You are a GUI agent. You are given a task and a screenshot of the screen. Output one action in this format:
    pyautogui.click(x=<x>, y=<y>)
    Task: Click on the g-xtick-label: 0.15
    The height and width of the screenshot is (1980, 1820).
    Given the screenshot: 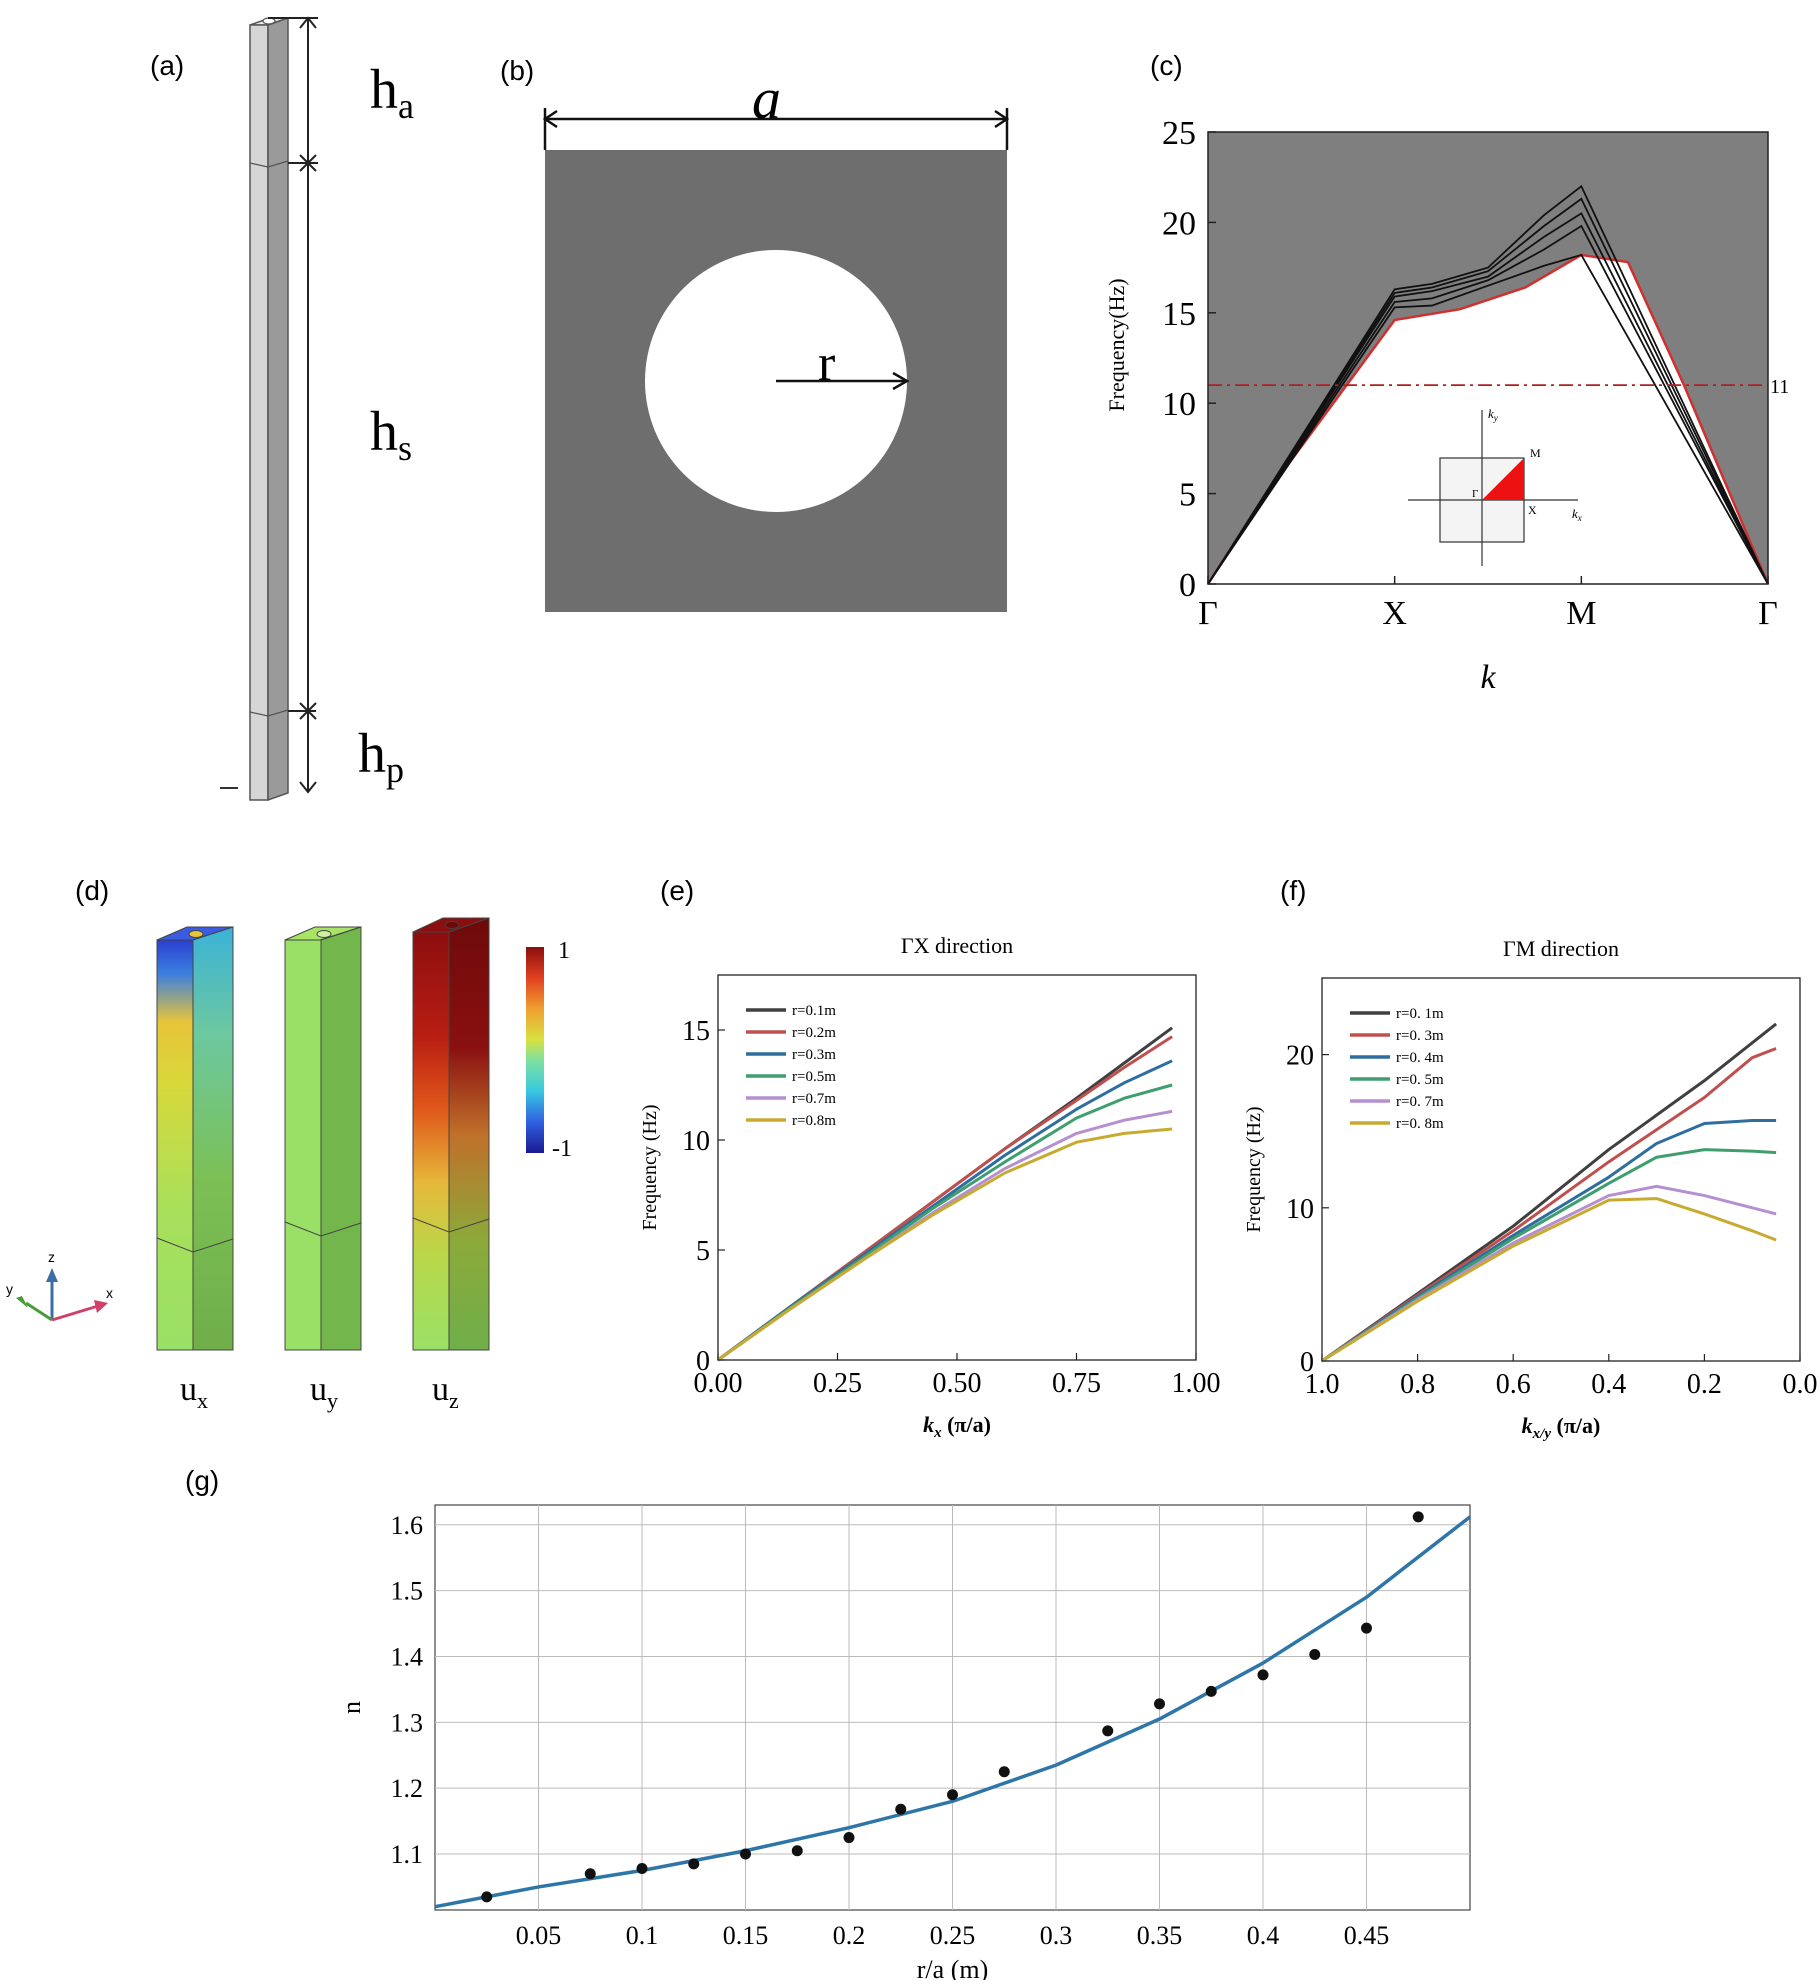 What is the action you would take?
    pyautogui.click(x=746, y=1935)
    